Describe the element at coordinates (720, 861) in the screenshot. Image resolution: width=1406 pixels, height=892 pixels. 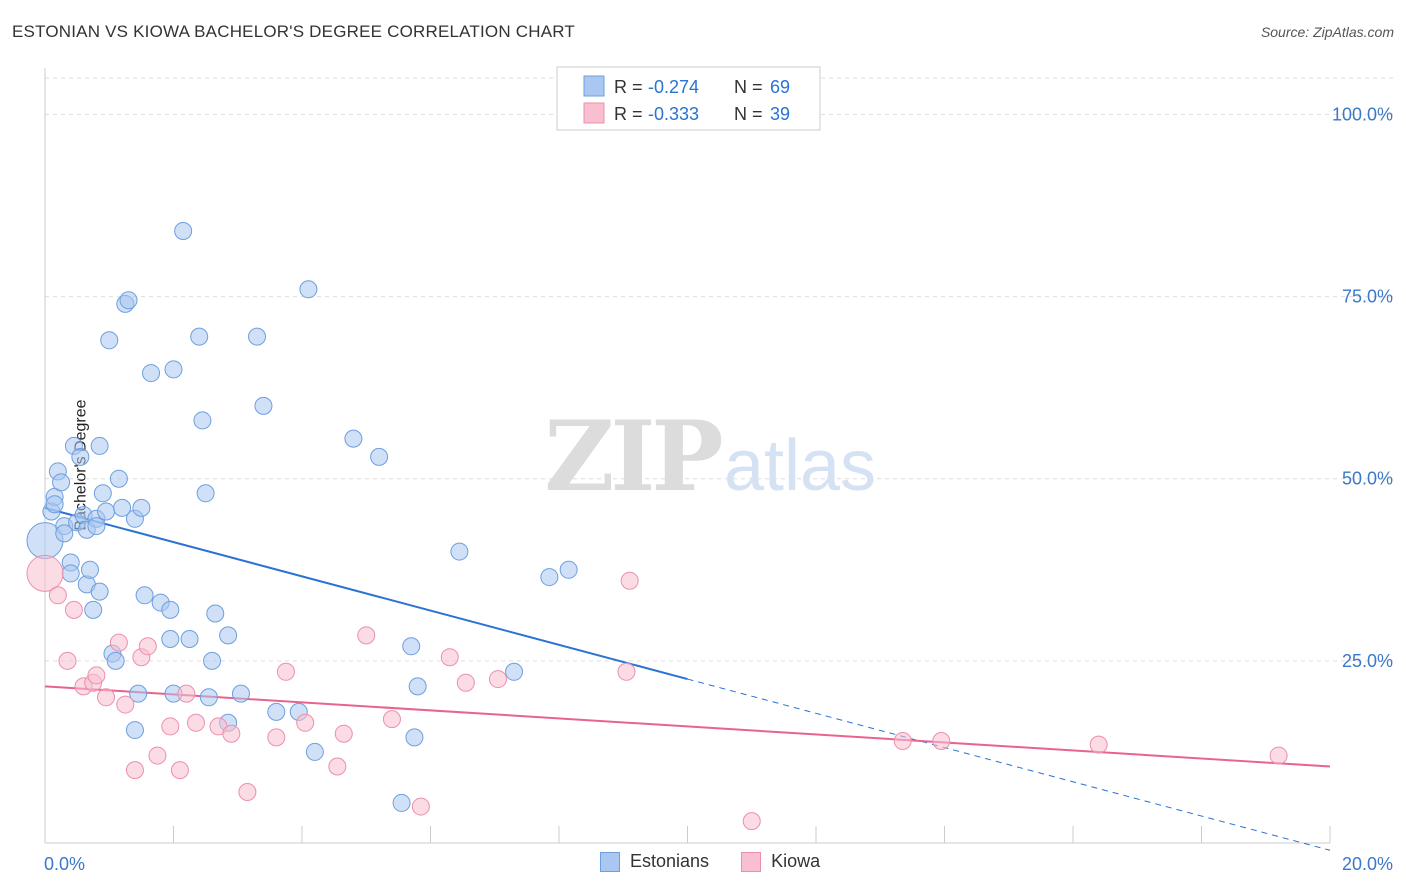
I see `bottom-legend: Estonians Kiowa` at that location.